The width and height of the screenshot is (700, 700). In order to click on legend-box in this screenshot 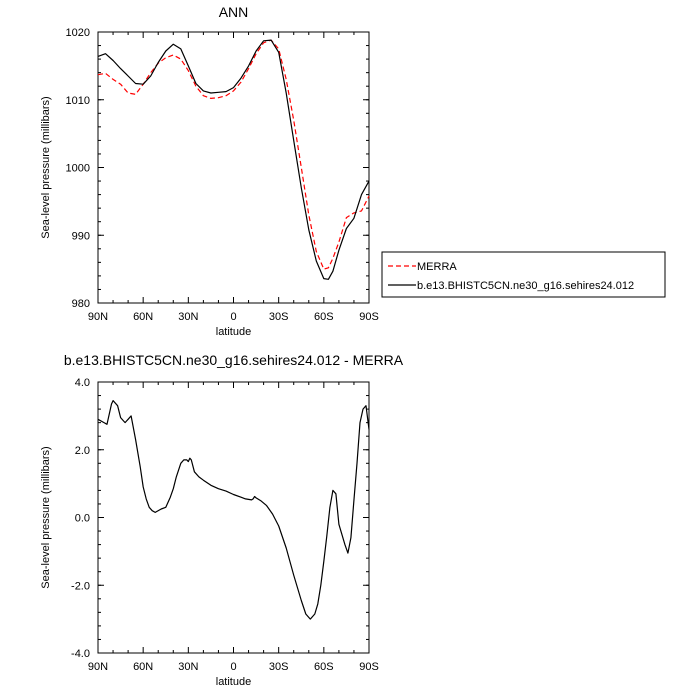, I will do `click(523, 274)`.